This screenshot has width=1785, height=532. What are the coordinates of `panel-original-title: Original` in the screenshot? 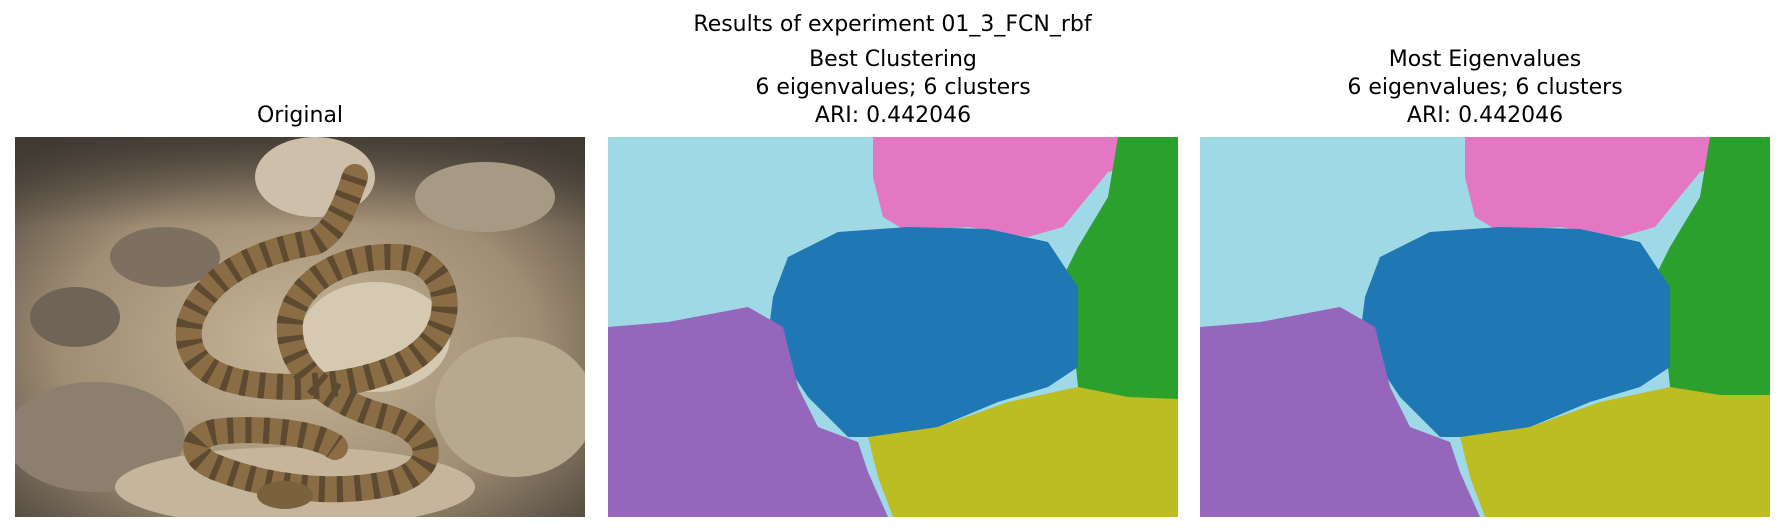 It's located at (300, 116).